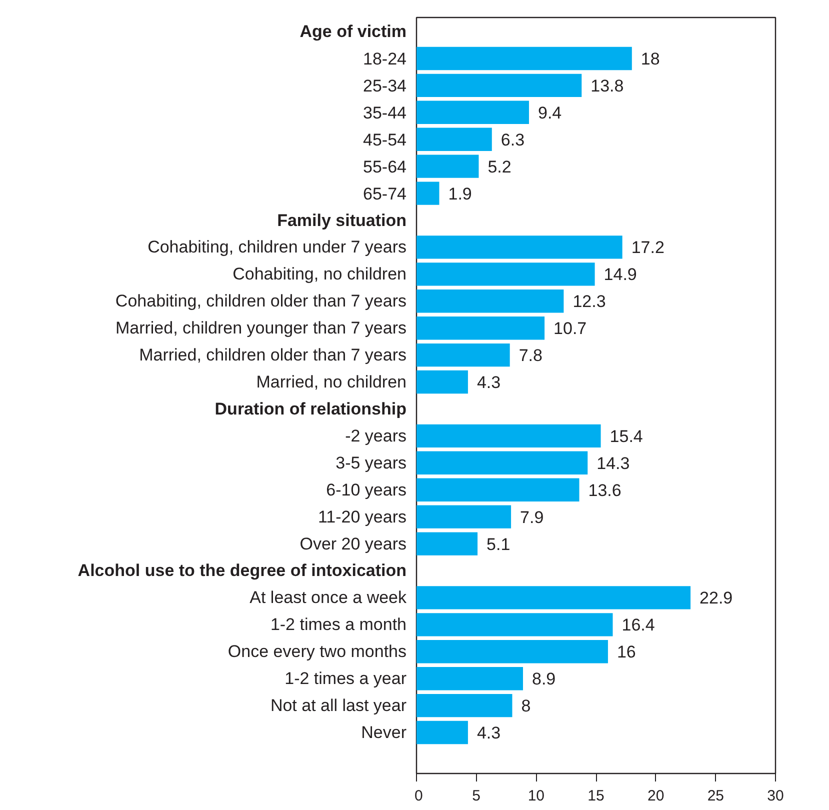  What do you see at coordinates (353, 544) in the screenshot?
I see `y-tick-label: Over 20 years` at bounding box center [353, 544].